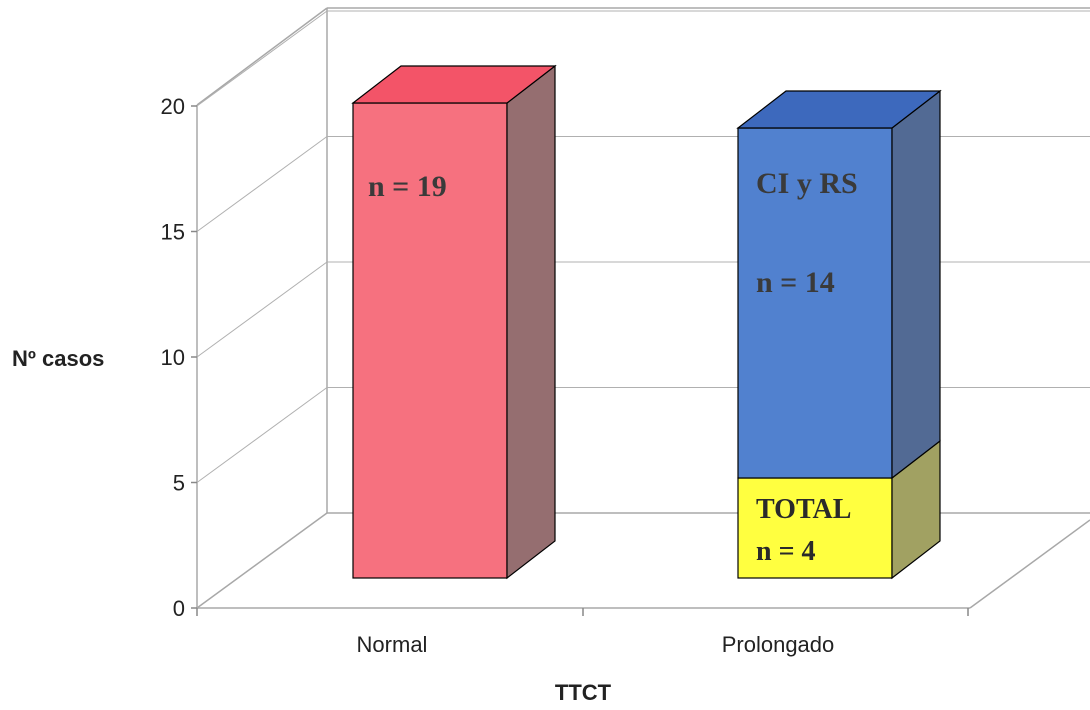 The image size is (1090, 710). I want to click on y-axis: 0 5 10 15 20, so click(179, 357).